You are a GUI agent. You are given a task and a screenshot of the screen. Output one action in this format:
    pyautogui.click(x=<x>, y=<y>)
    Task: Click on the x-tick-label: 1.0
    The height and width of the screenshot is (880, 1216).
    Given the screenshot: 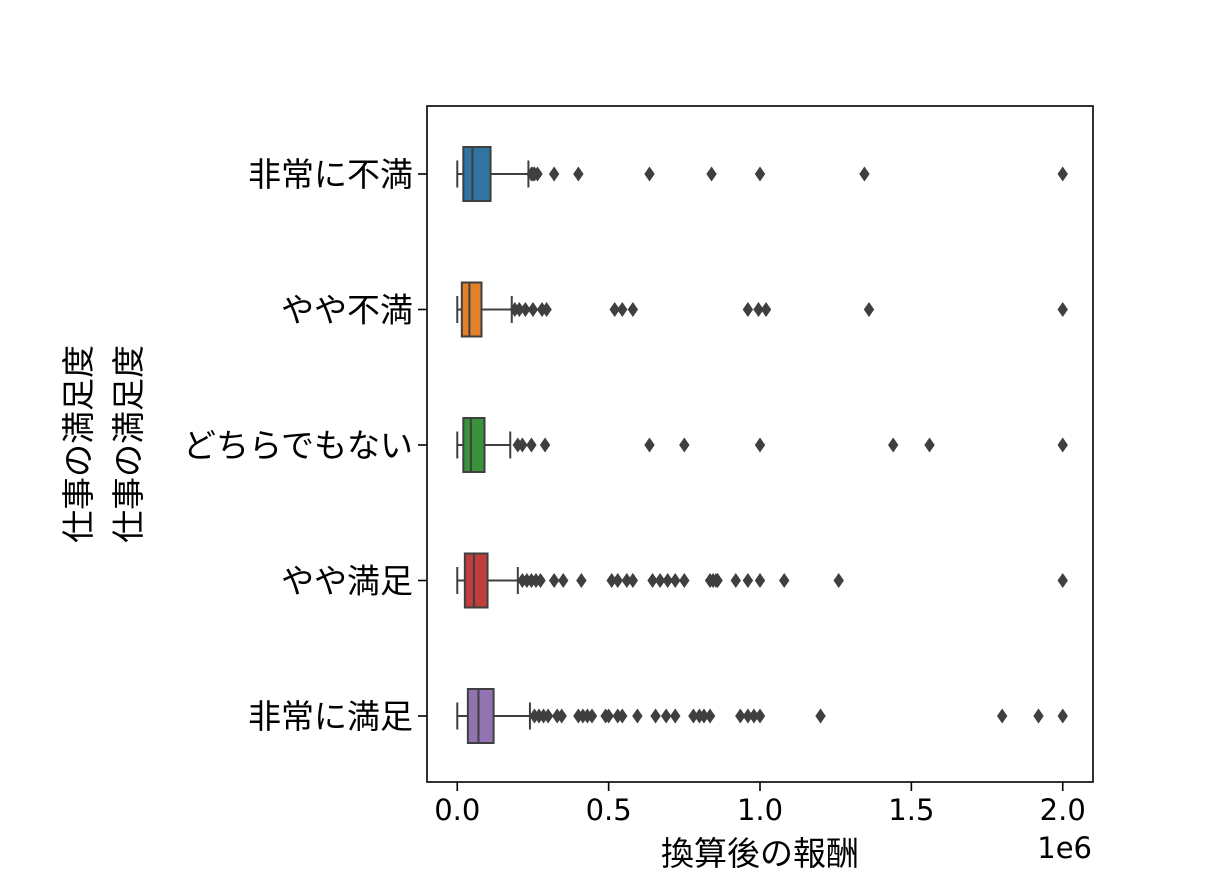 What is the action you would take?
    pyautogui.click(x=760, y=810)
    